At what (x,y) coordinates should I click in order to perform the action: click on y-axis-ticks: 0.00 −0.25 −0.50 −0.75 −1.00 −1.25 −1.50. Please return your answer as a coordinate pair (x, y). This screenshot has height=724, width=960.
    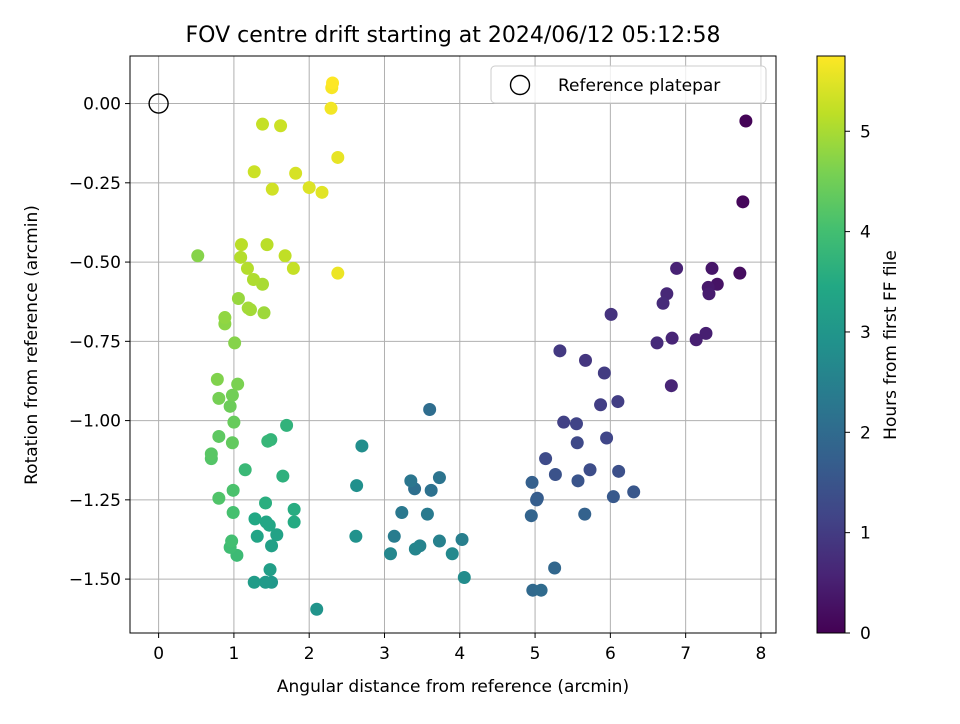
    Looking at the image, I should click on (99, 342).